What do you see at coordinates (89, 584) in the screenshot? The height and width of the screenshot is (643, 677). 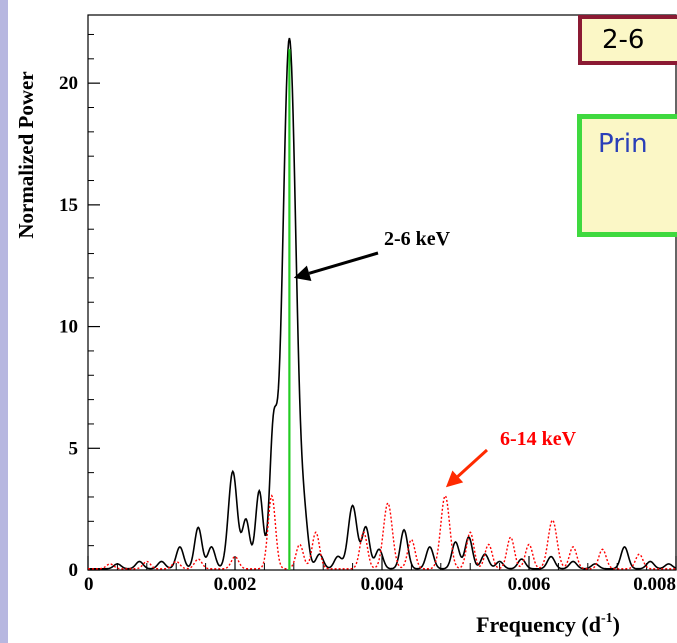 I see `x-tick-label: 0` at bounding box center [89, 584].